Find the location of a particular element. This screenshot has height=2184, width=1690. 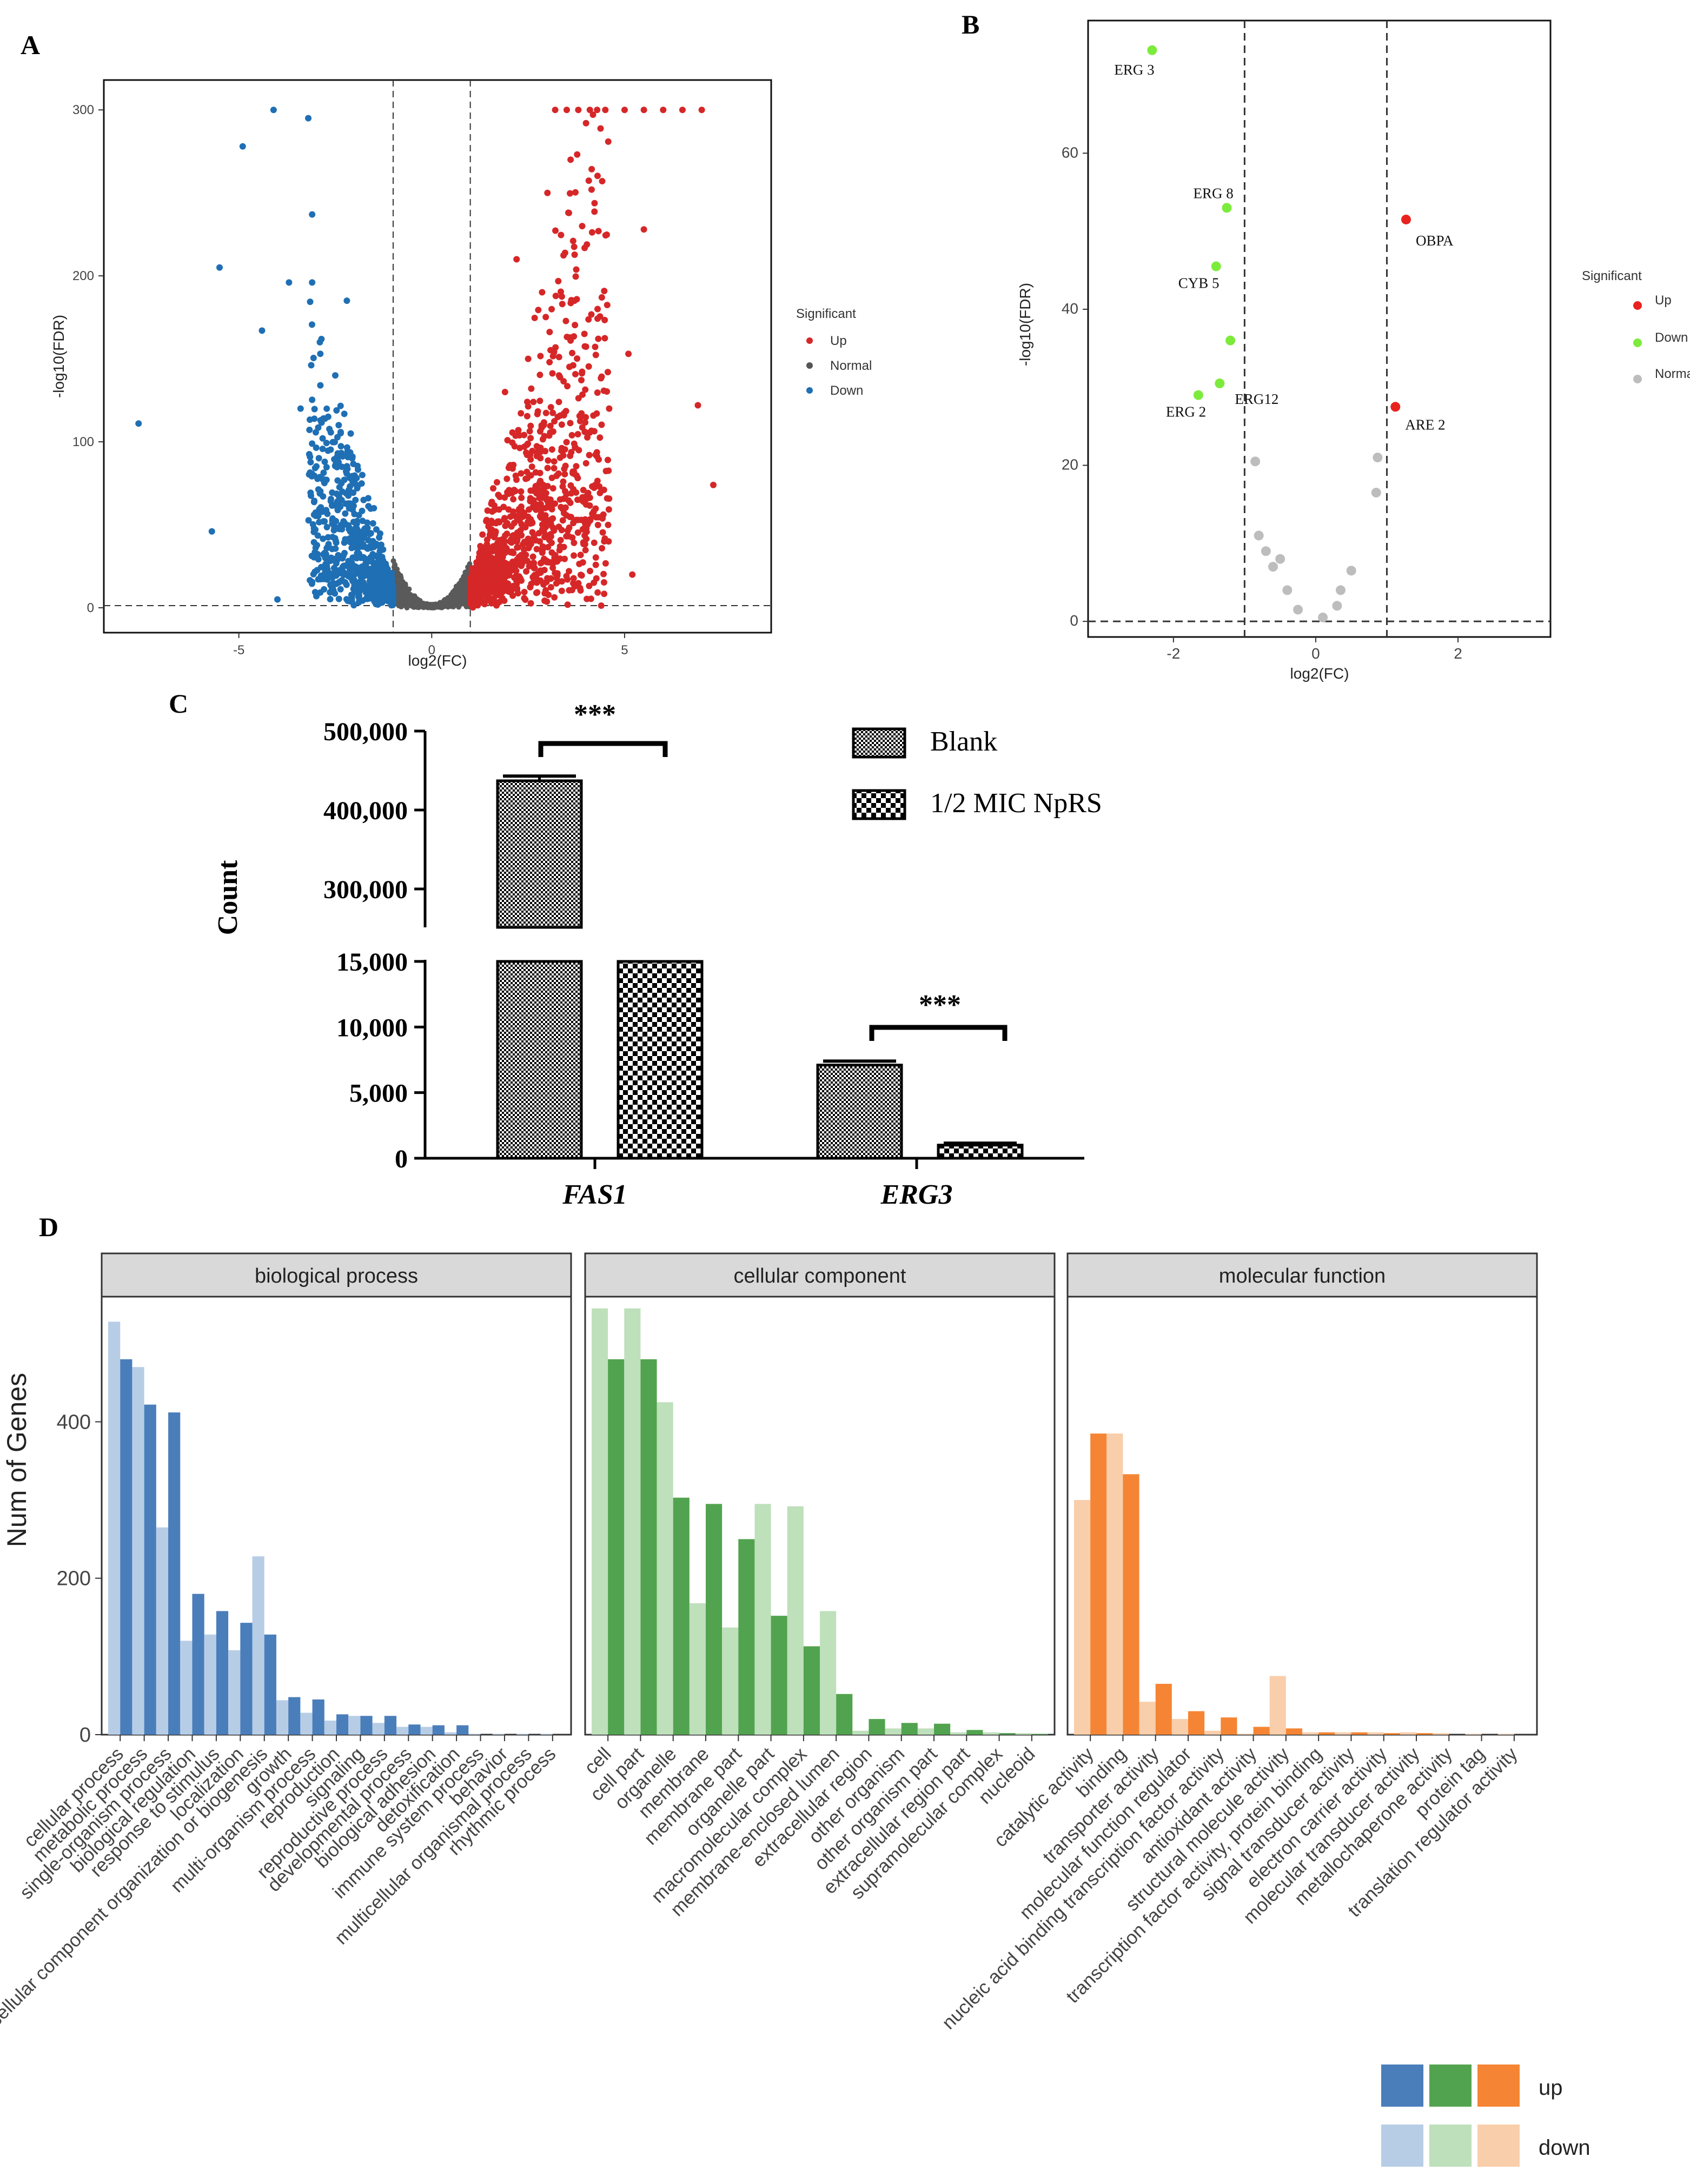

panel-a-xlabel: log2(FC) is located at coordinates (437, 660).